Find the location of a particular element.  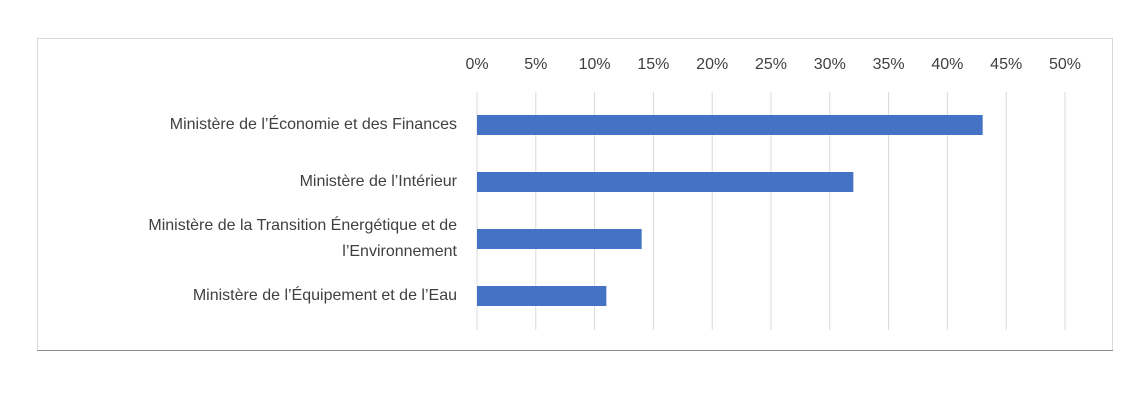

x-tick-label: 50% is located at coordinates (1065, 64).